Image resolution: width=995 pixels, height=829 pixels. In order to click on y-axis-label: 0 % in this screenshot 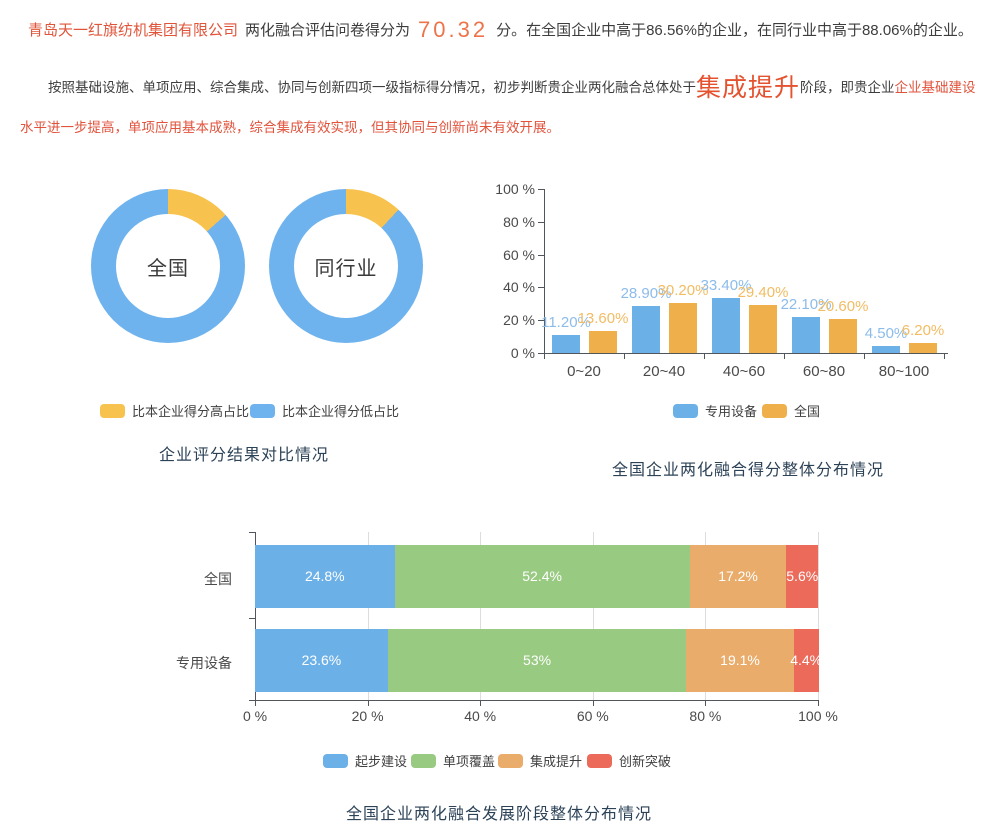, I will do `click(522, 353)`.